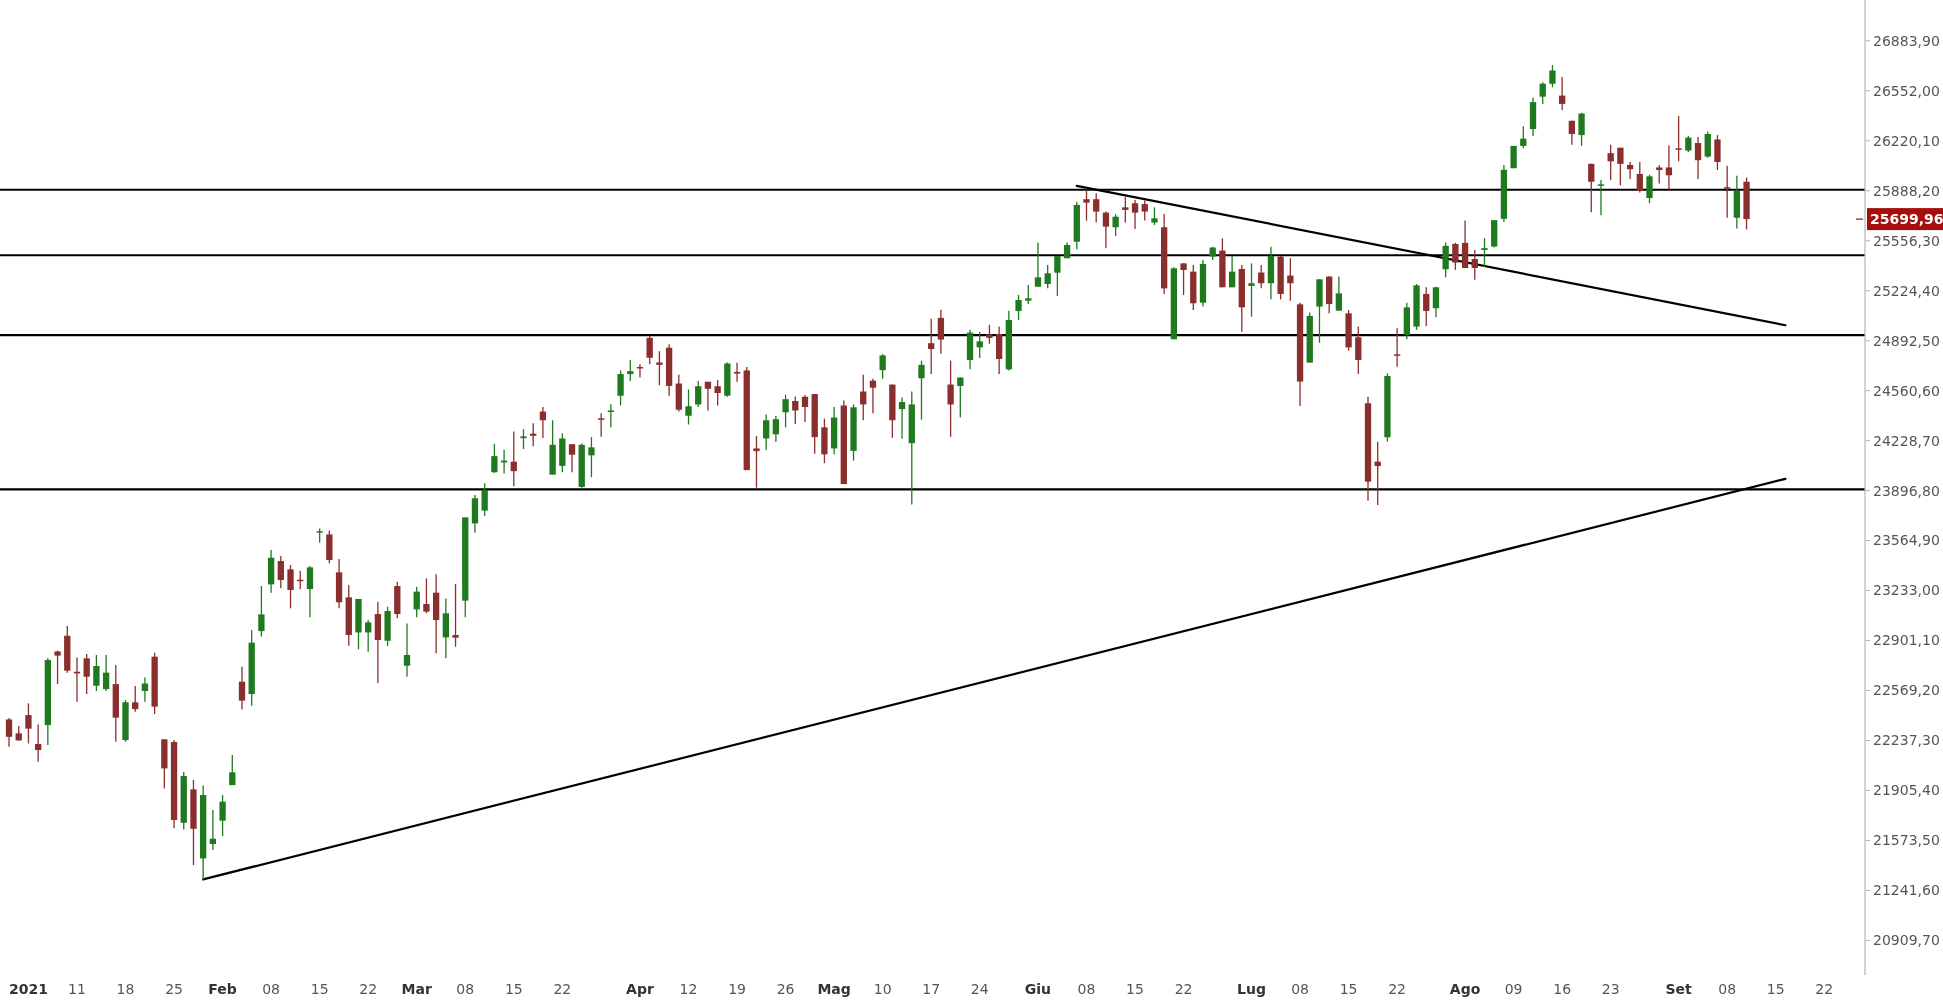 This screenshot has height=1000, width=1943. Describe the element at coordinates (1465, 989) in the screenshot. I see `x-tick-label: Ago` at that location.